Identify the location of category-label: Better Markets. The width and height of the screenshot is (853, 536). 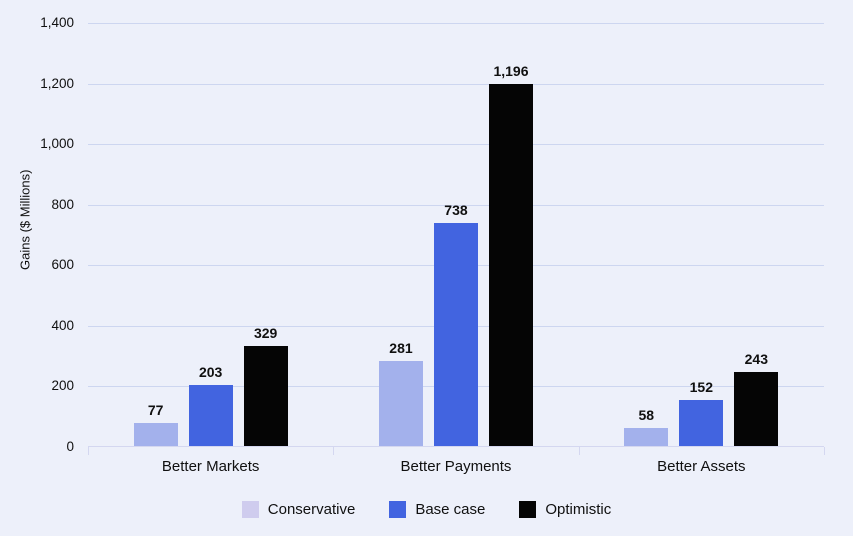
(210, 466).